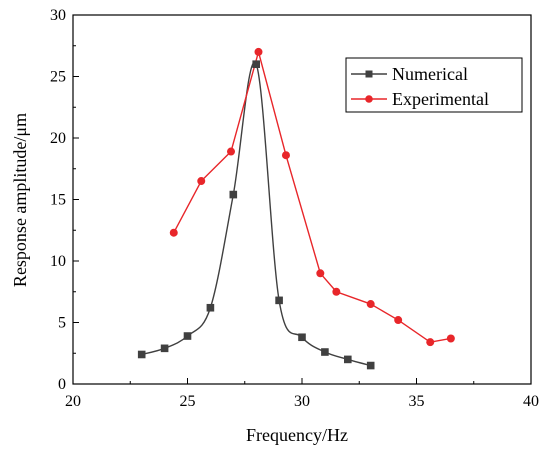 The image size is (550, 451). What do you see at coordinates (531, 401) in the screenshot?
I see `x-tick-label: 40` at bounding box center [531, 401].